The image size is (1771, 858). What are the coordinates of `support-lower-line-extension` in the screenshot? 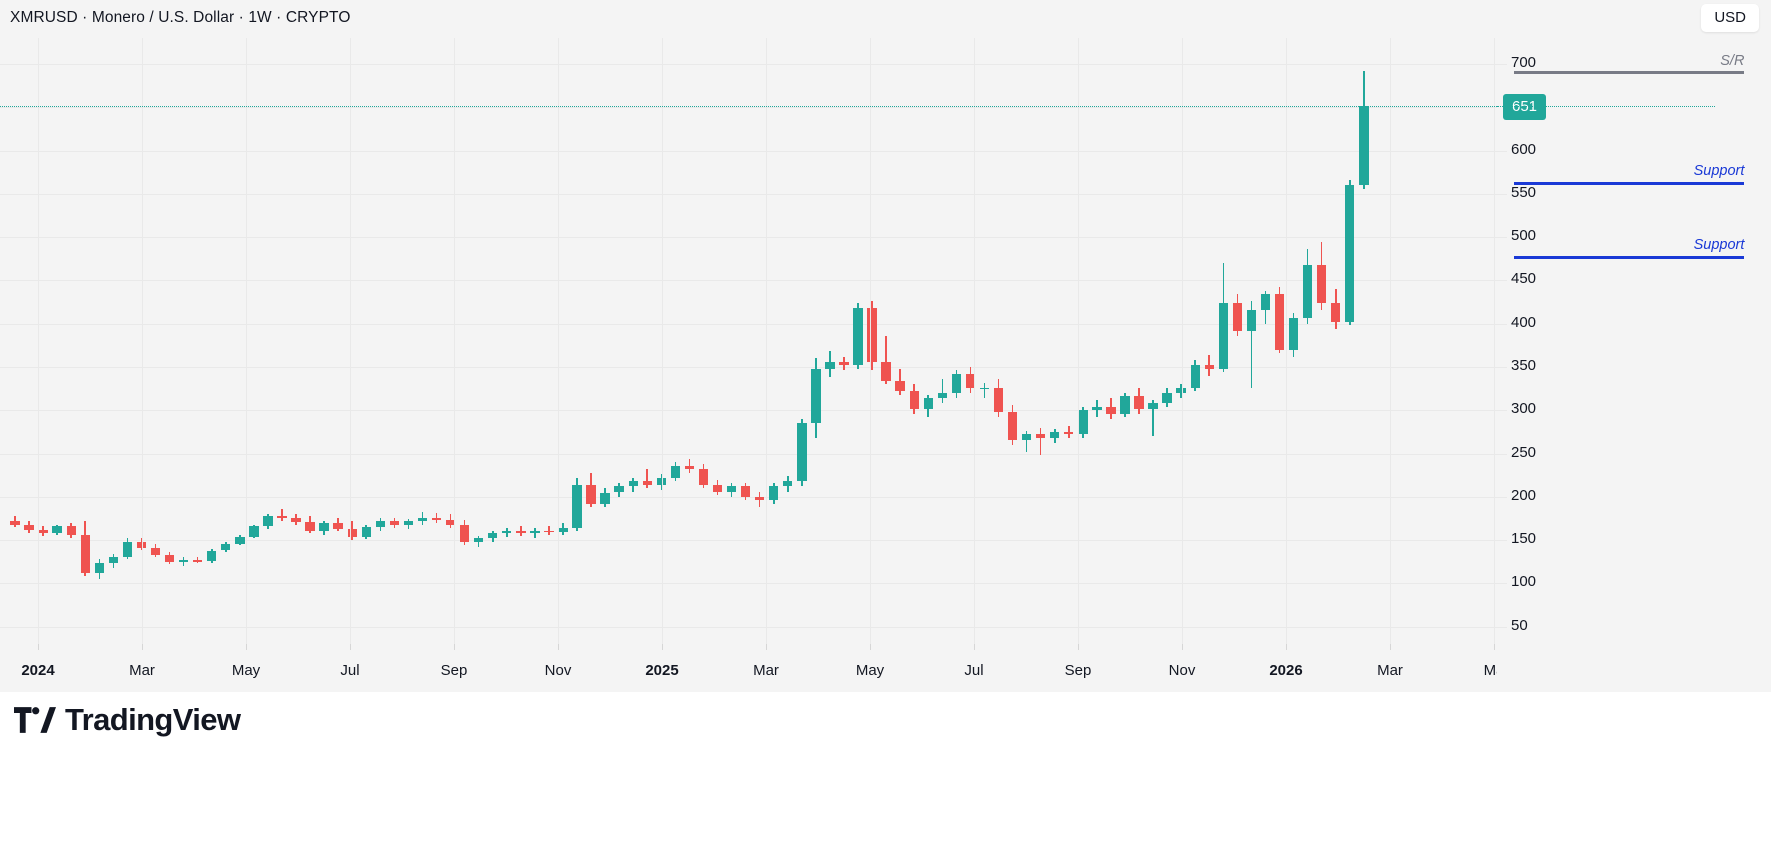 It's located at (1629, 257).